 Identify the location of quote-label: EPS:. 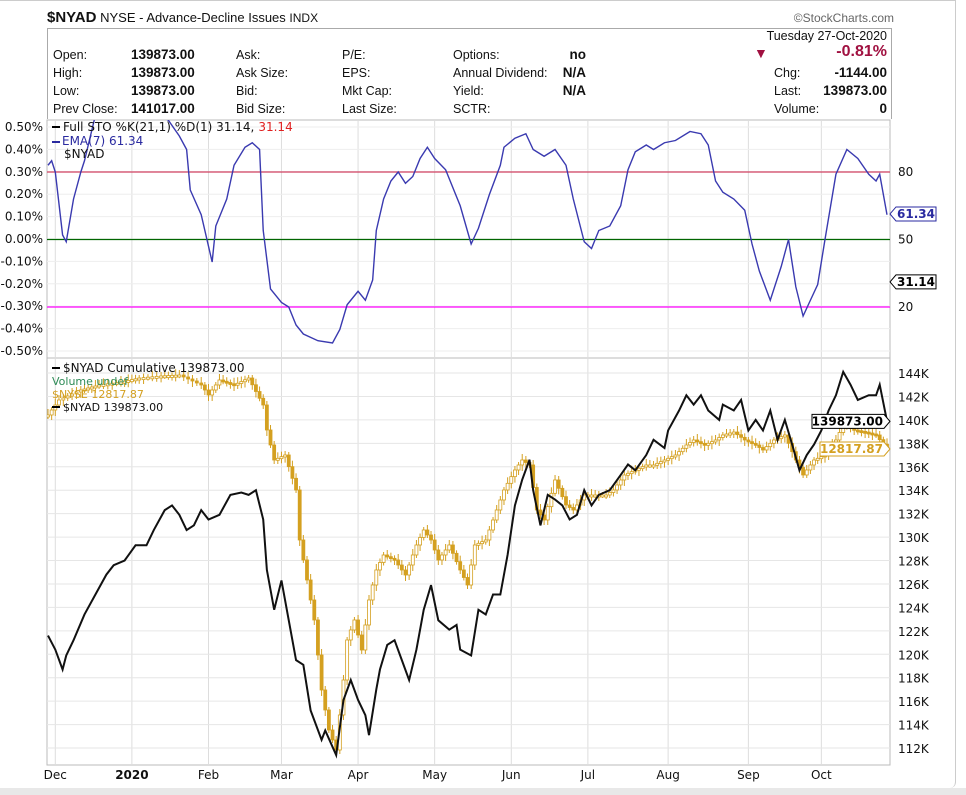
(356, 73).